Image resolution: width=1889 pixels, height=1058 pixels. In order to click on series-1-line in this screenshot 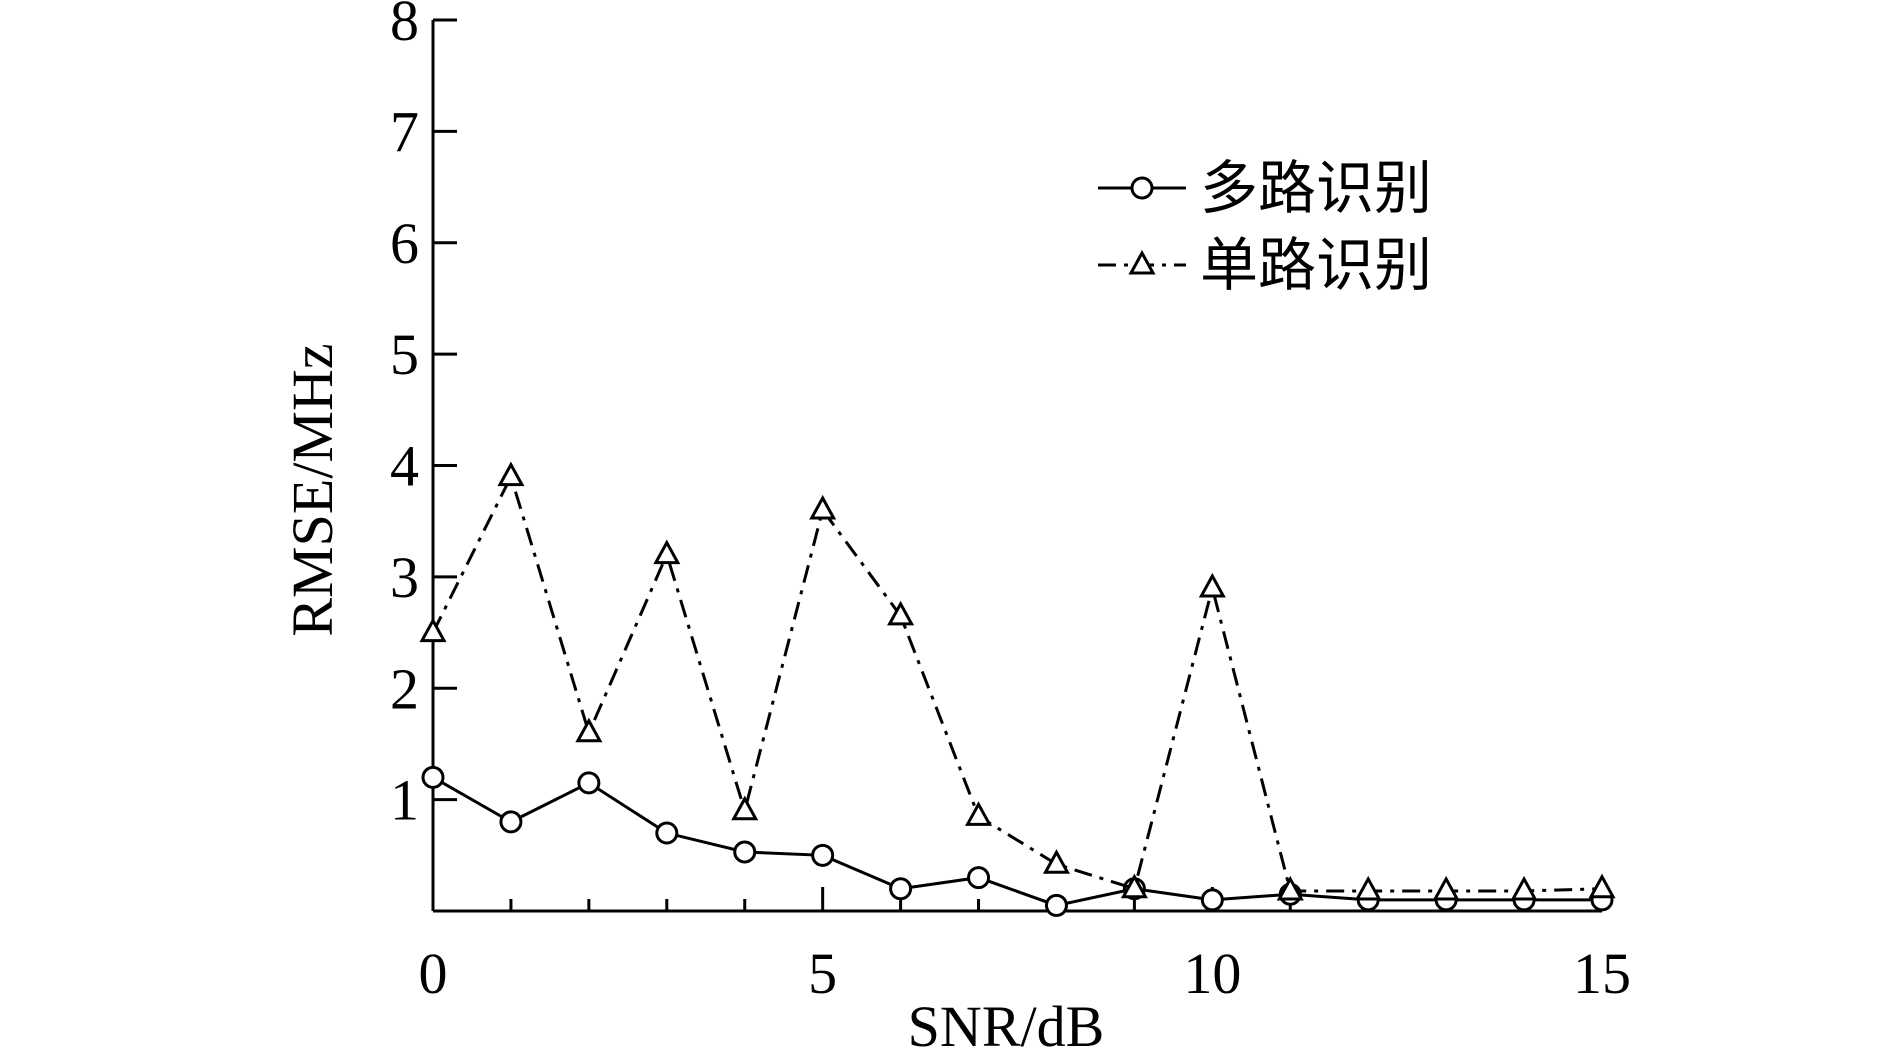, I will do `click(1017, 841)`.